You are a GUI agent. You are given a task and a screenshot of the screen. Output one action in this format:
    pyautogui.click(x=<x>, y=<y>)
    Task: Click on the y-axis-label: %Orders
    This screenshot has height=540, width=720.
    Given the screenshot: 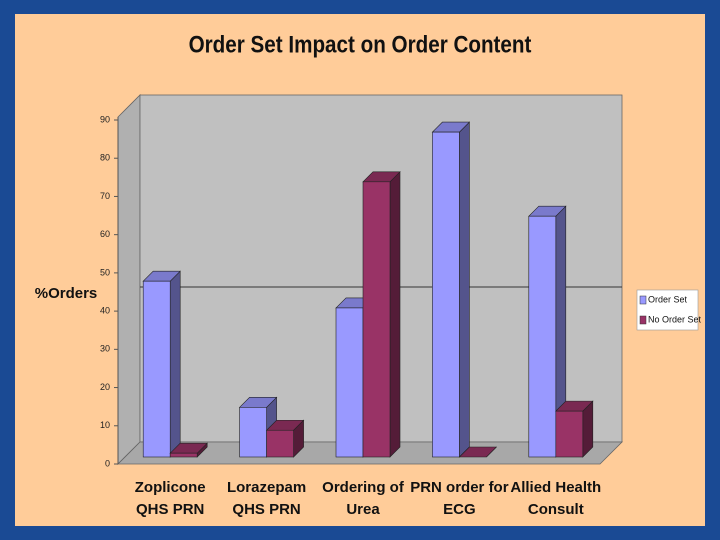 What is the action you would take?
    pyautogui.click(x=66, y=293)
    